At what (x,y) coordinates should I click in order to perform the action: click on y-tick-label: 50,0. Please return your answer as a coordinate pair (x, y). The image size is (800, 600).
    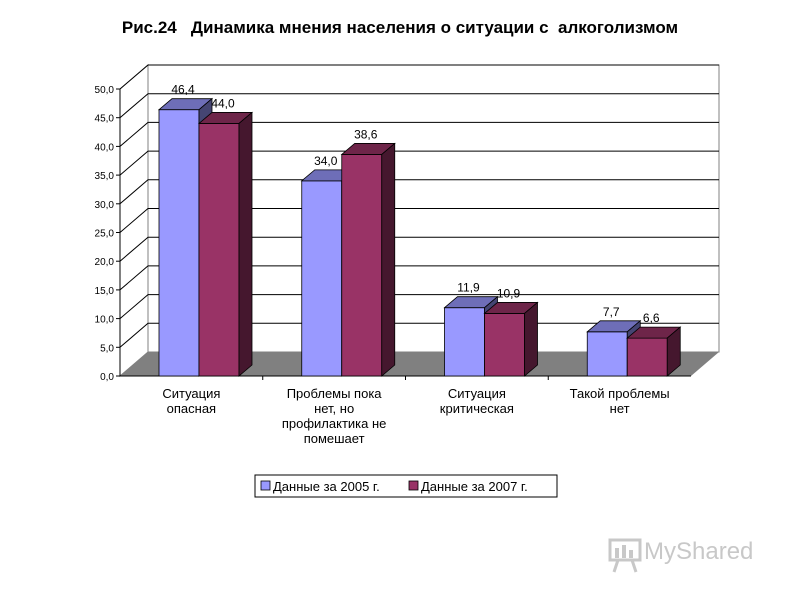
    Looking at the image, I should click on (105, 90).